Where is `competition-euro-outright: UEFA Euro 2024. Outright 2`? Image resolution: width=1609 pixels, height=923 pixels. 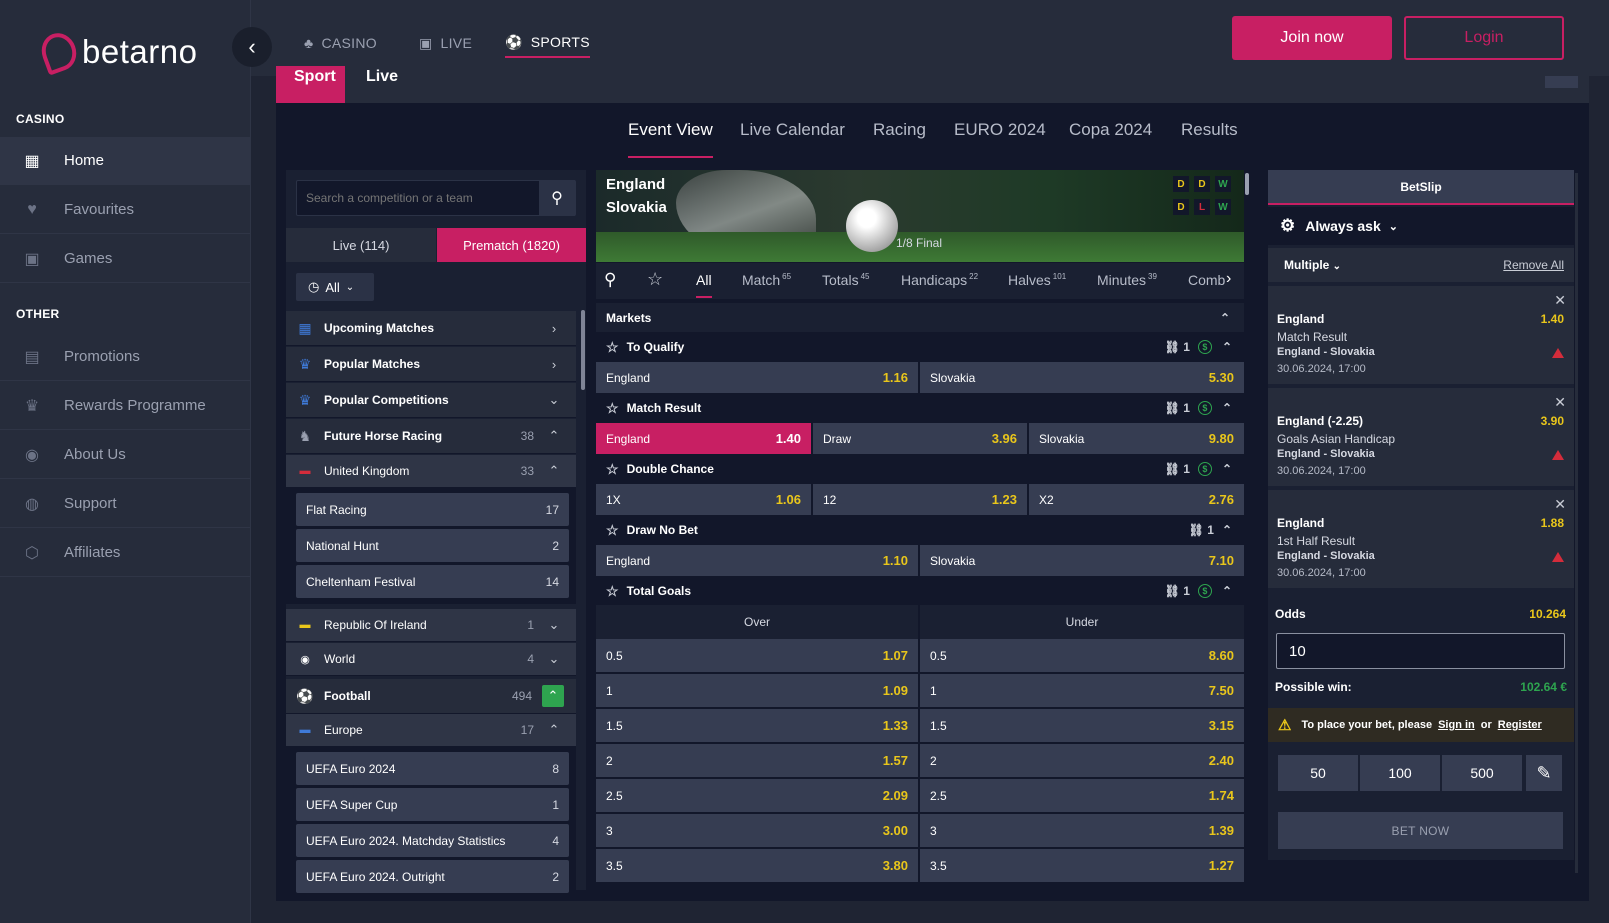
competition-euro-outright: UEFA Euro 2024. Outright 2 is located at coordinates (432, 876).